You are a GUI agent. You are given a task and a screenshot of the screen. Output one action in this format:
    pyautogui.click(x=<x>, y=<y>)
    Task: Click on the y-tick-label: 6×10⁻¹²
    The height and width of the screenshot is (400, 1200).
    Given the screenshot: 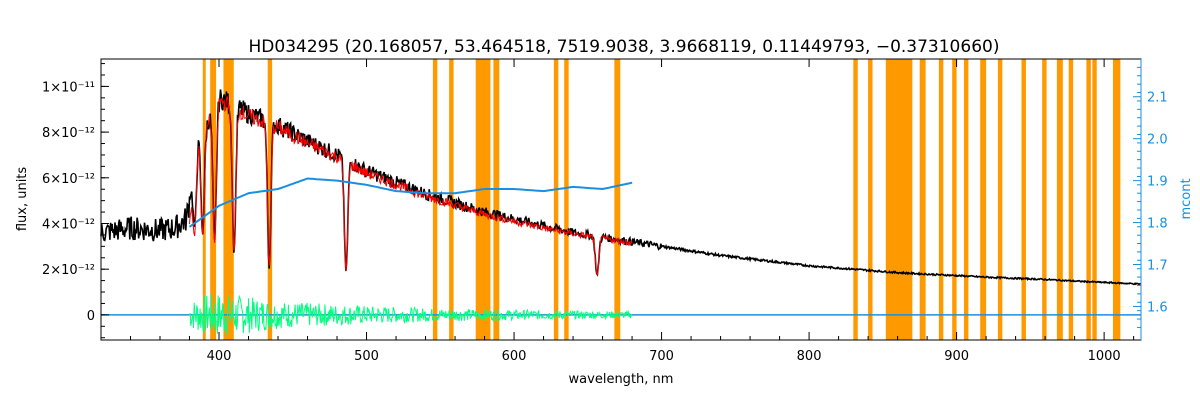 What is the action you would take?
    pyautogui.click(x=68, y=179)
    